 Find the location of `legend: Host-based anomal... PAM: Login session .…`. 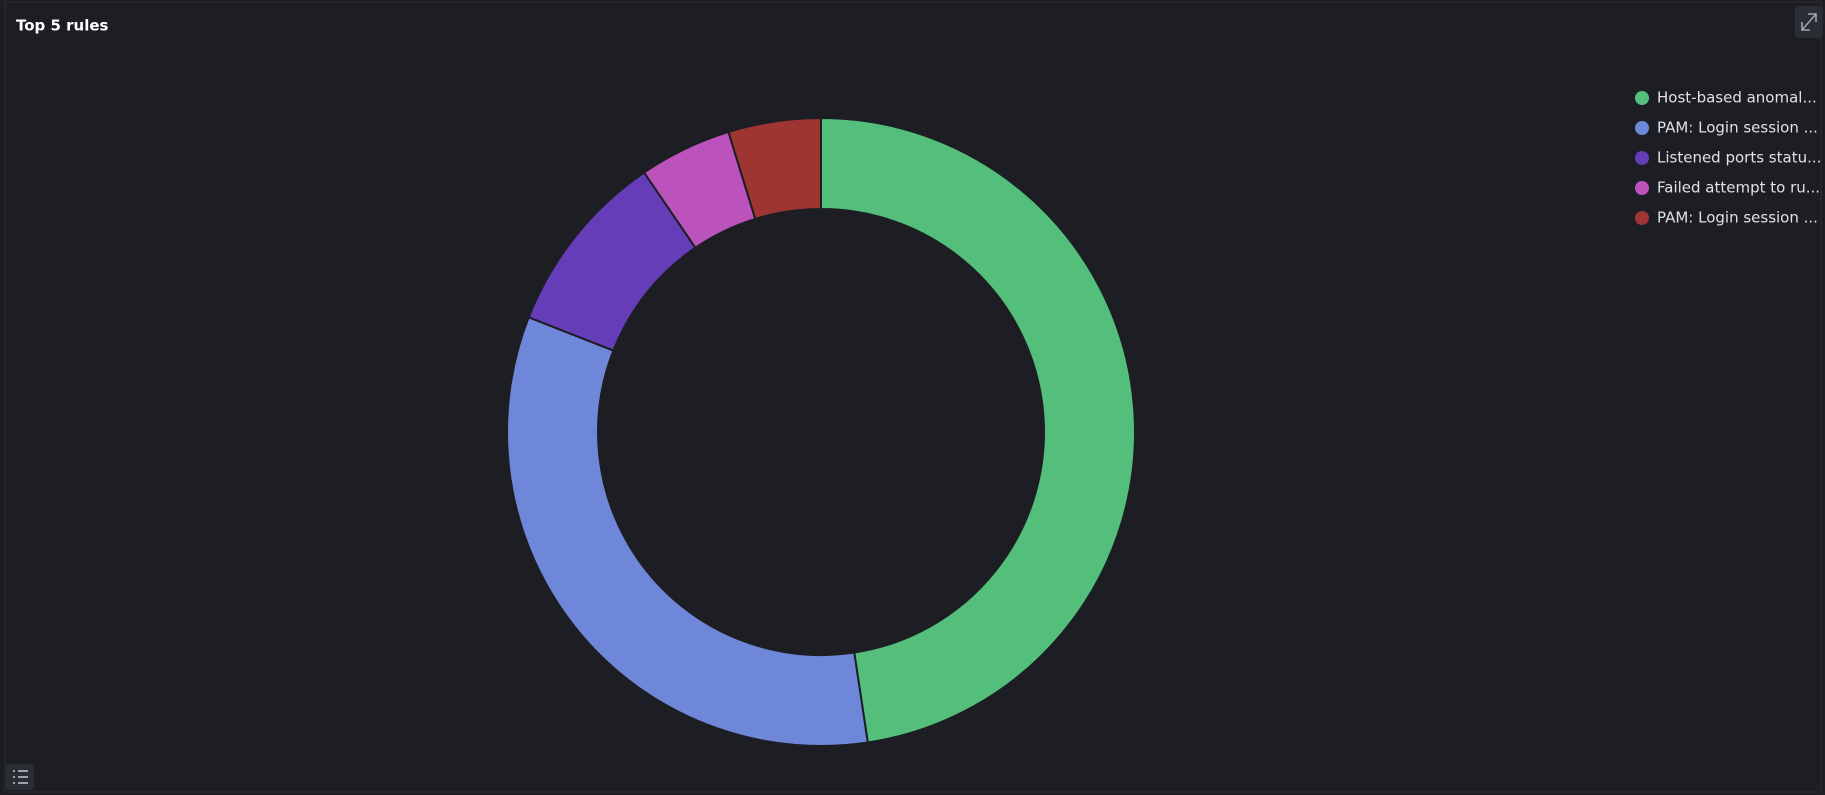

legend: Host-based anomal... PAM: Login session .… is located at coordinates (1728, 158).